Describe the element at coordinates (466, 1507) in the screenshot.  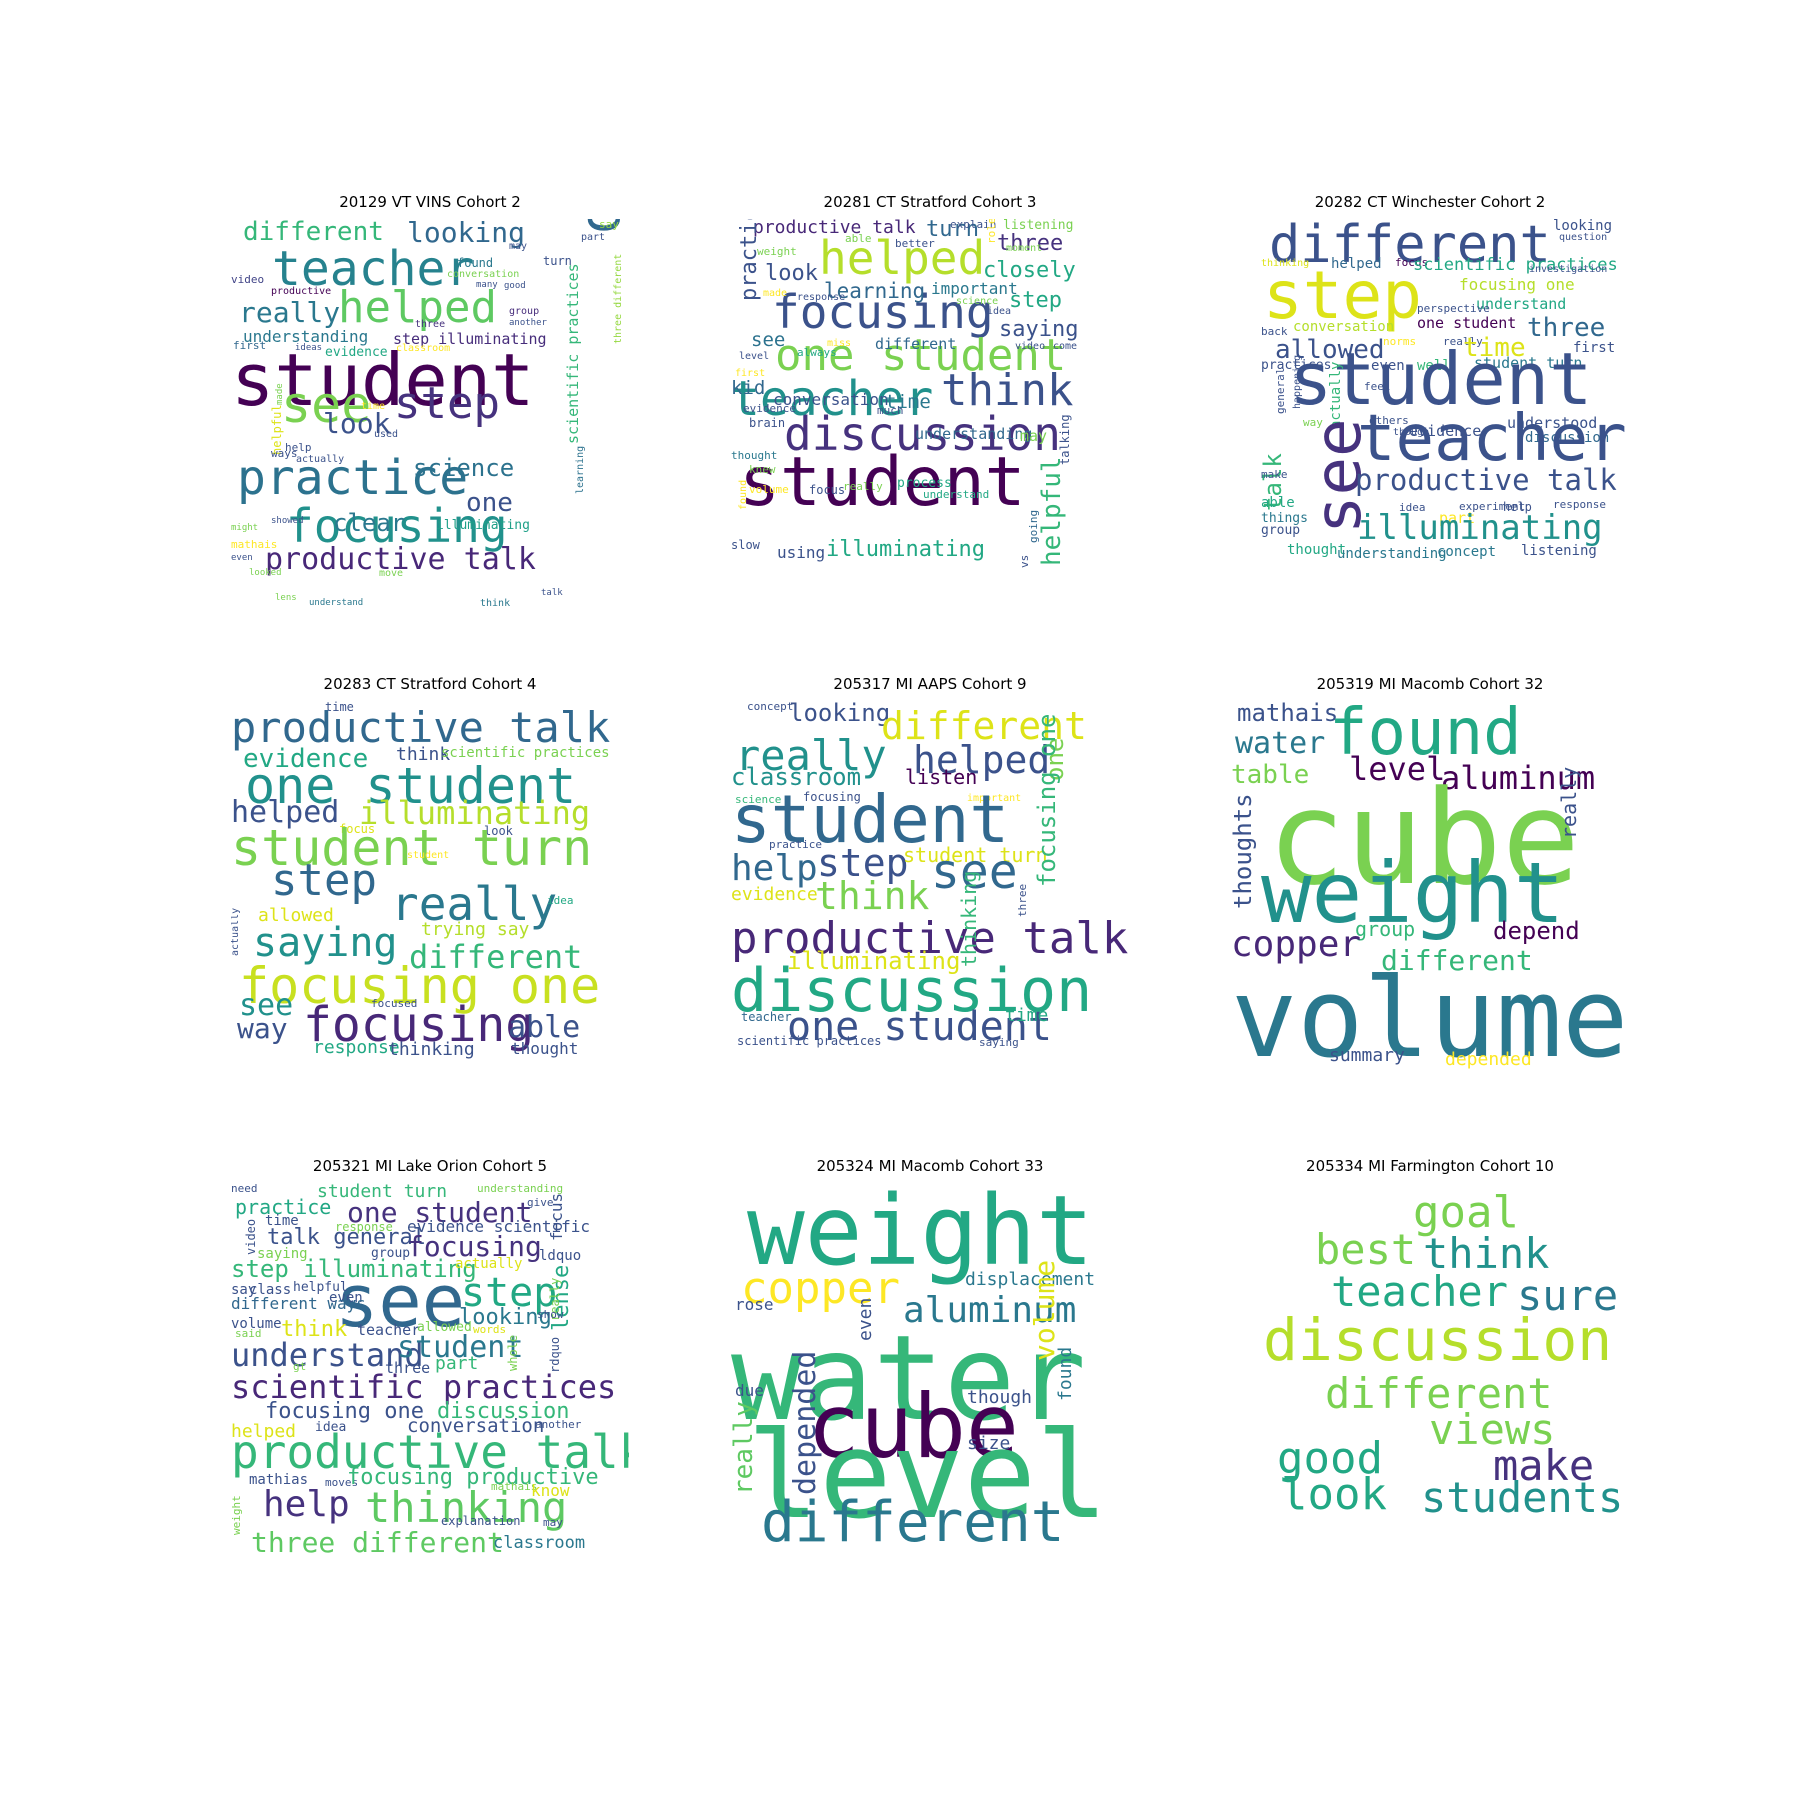
I see `cloud-word: thinking` at that location.